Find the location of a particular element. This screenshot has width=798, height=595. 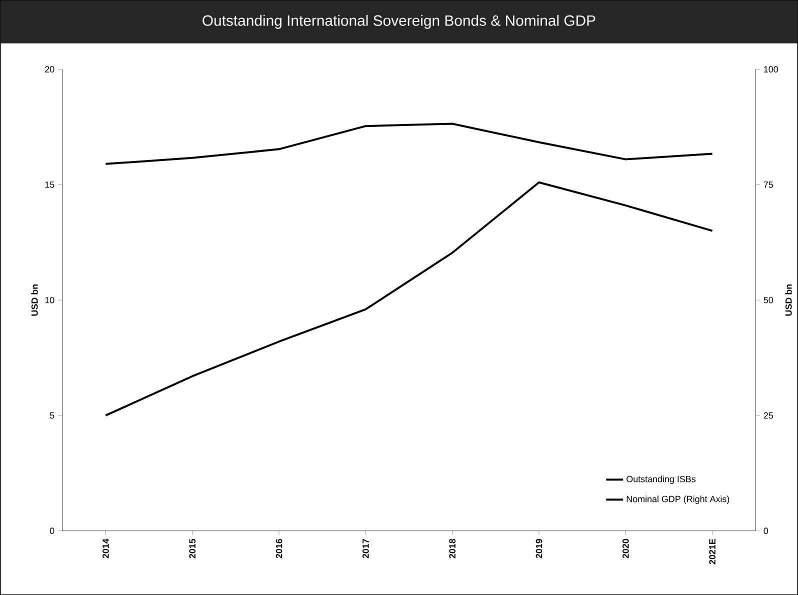

chart-title: Outstanding International Sovereign Bonds & Nominal GDP is located at coordinates (399, 21).